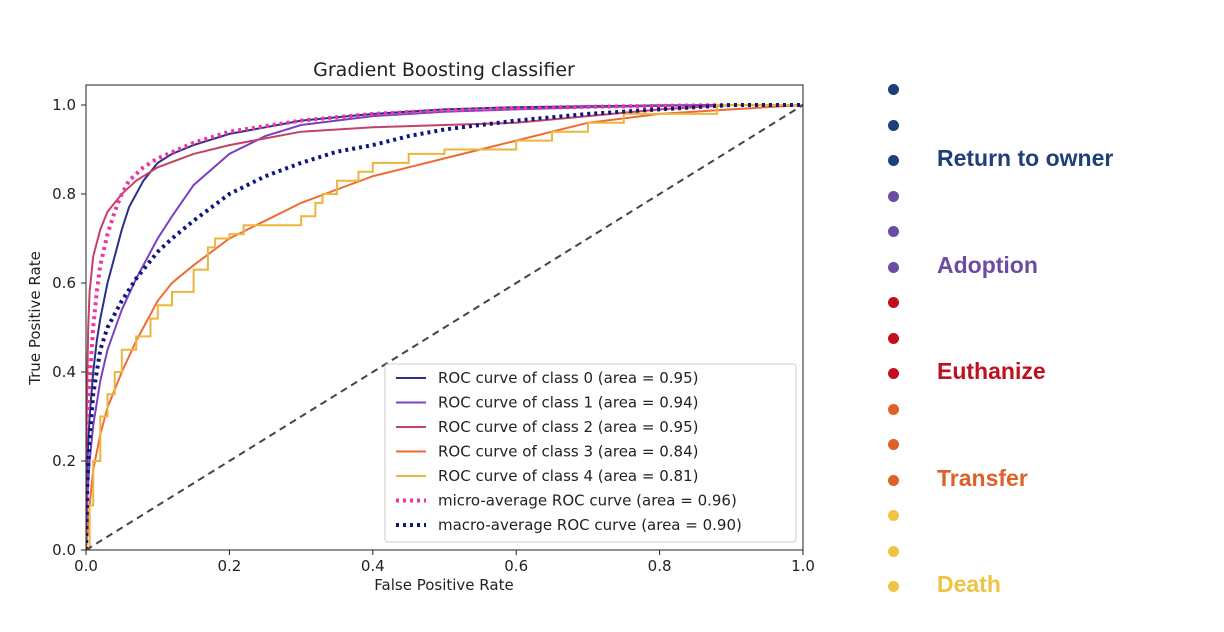 The width and height of the screenshot is (1224, 632). What do you see at coordinates (568, 403) in the screenshot?
I see `legend-label: ROC curve of class 1 (area = 0.94)` at bounding box center [568, 403].